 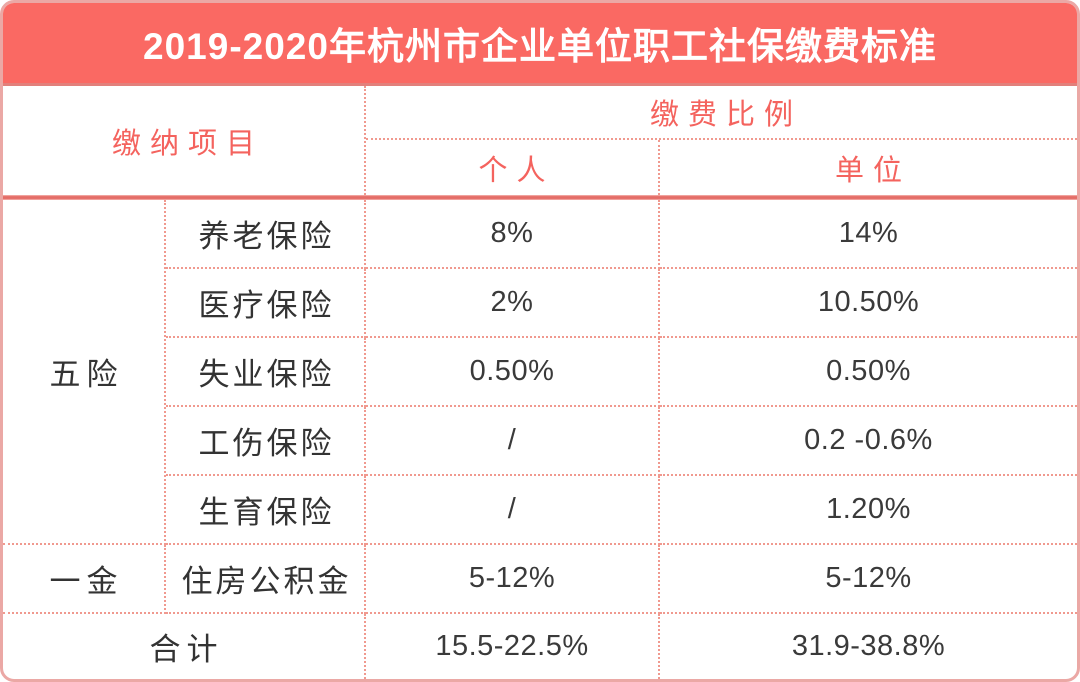 What do you see at coordinates (868, 441) in the screenshot?
I see `cell-injury-employer: 0.2 -0.6%` at bounding box center [868, 441].